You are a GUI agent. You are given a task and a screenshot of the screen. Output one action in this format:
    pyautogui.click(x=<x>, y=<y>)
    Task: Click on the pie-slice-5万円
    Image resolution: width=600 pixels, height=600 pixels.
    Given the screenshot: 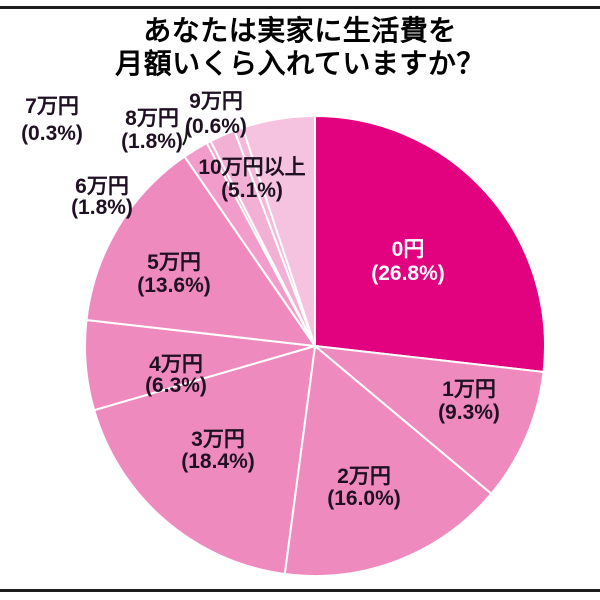 What is the action you would take?
    pyautogui.click(x=200, y=251)
    